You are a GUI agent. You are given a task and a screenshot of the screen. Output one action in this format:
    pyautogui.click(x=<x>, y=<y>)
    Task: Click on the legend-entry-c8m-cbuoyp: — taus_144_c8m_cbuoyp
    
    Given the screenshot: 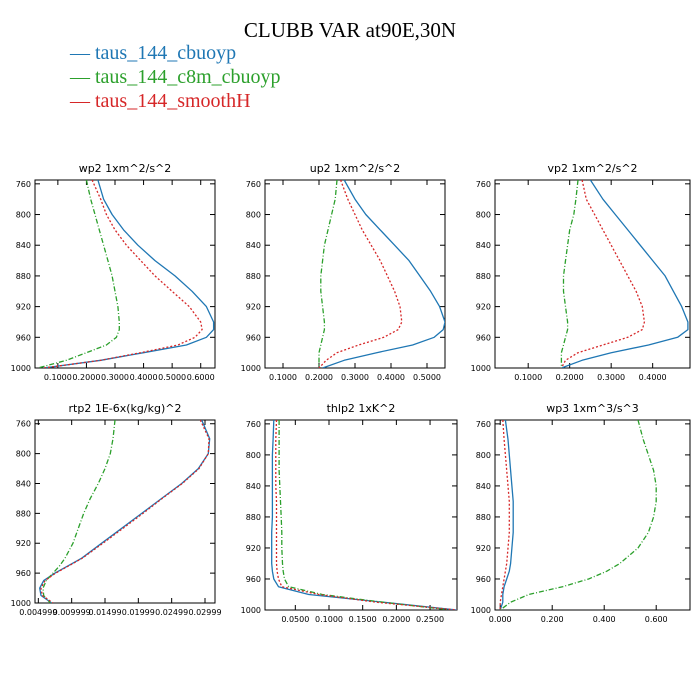 What is the action you would take?
    pyautogui.click(x=175, y=77)
    